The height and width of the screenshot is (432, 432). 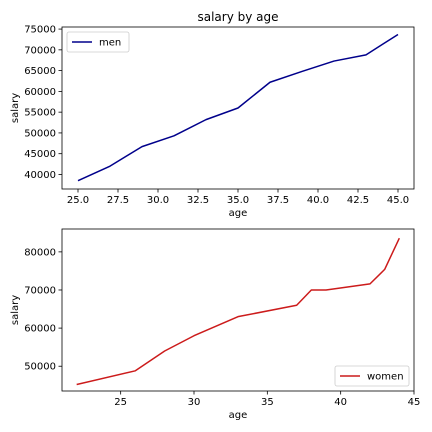 What do you see at coordinates (318, 200) in the screenshot?
I see `top-x-tick-label: 40.0` at bounding box center [318, 200].